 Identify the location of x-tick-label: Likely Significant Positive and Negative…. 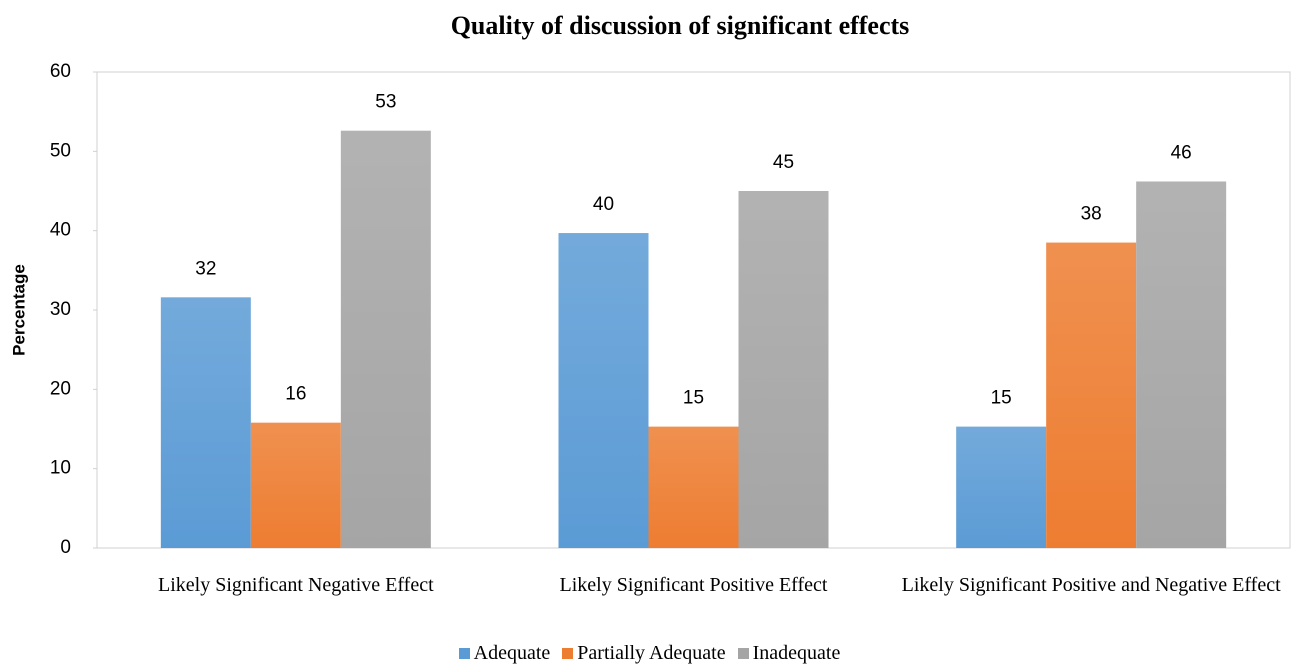
(1091, 585).